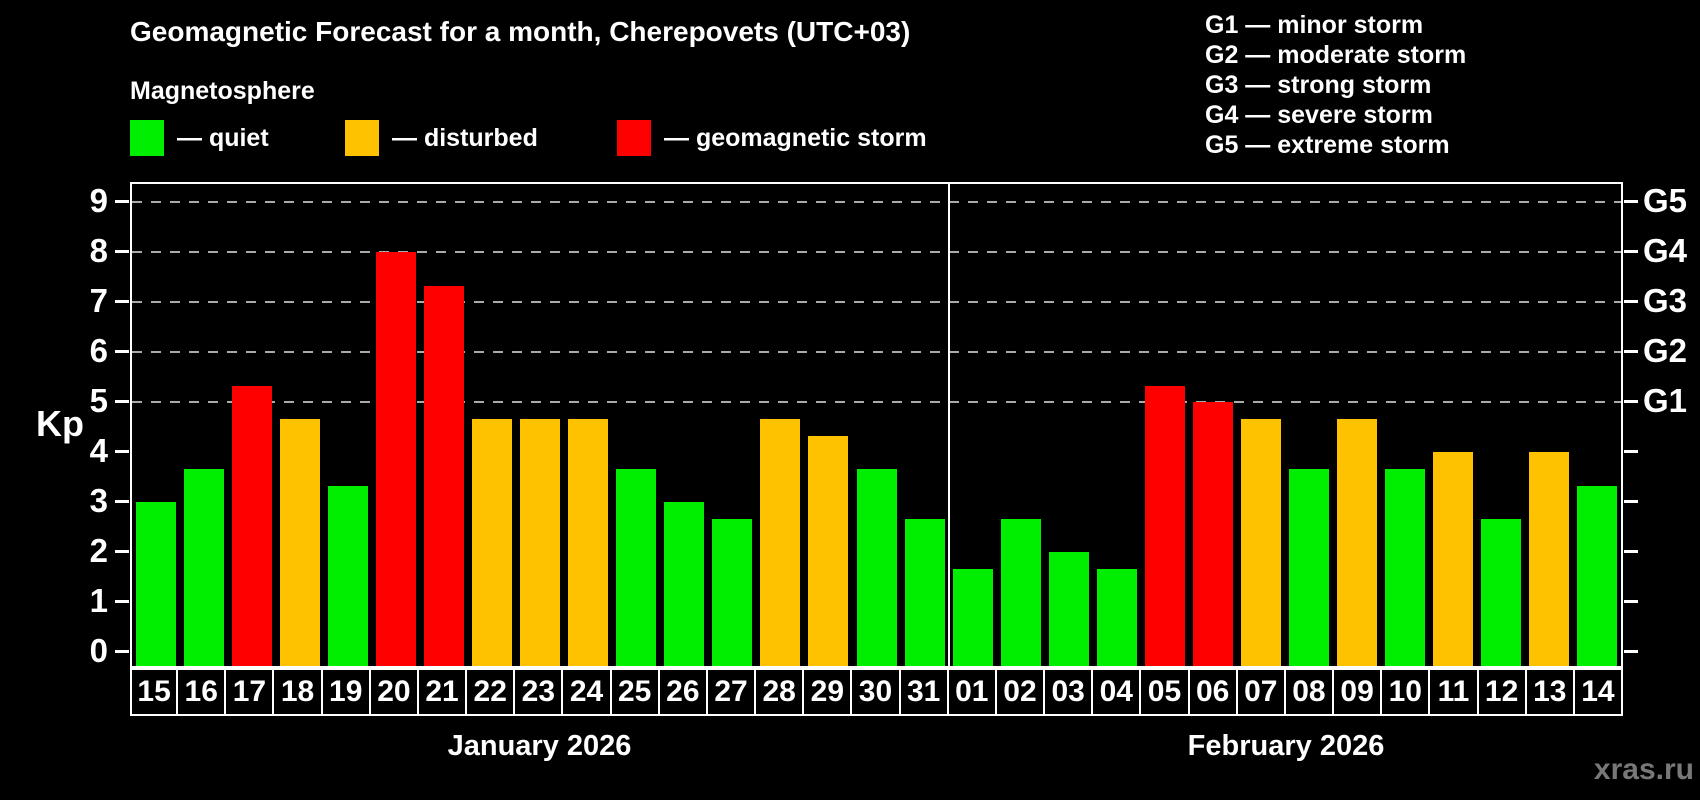  What do you see at coordinates (252, 525) in the screenshot?
I see `bar-day-17-kp-5.33` at bounding box center [252, 525].